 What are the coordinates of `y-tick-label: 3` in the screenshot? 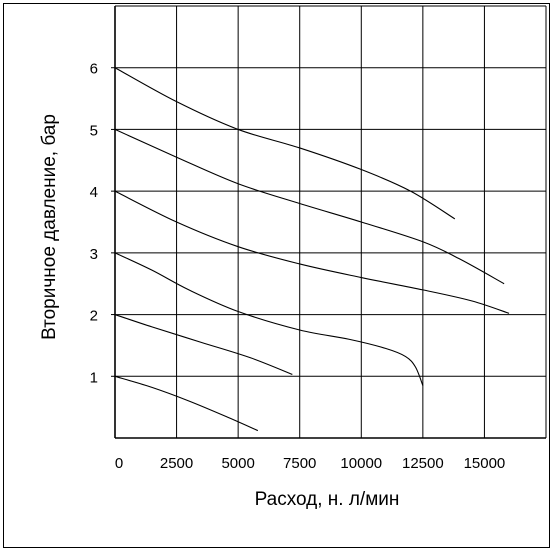 It's located at (94, 254).